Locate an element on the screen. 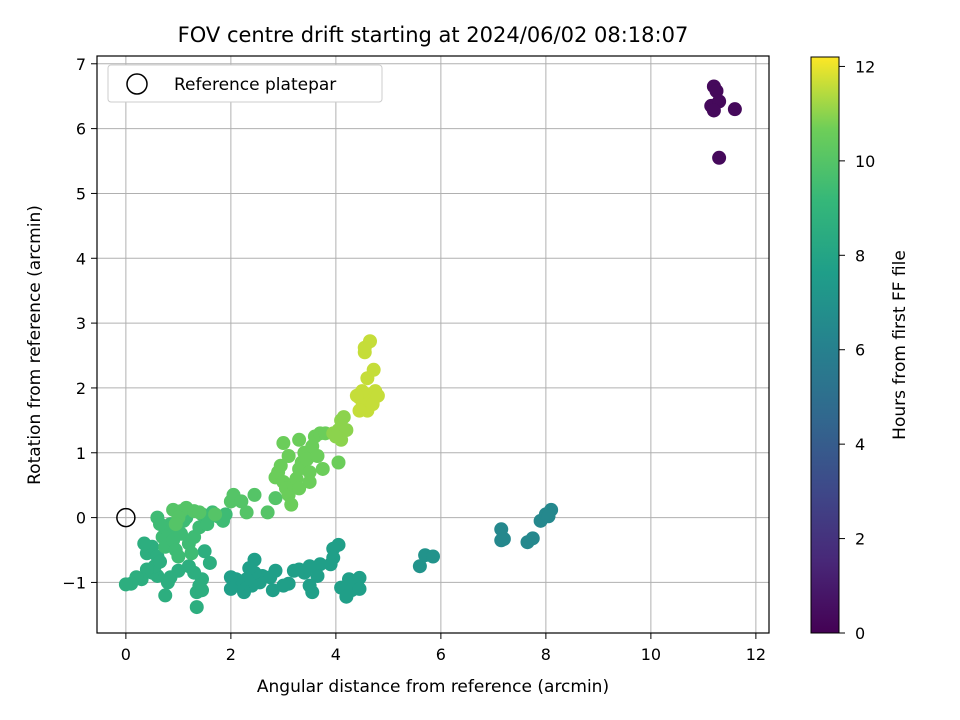 Image resolution: width=960 pixels, height=720 pixels. legend-entry-label: Reference platepar is located at coordinates (255, 85).